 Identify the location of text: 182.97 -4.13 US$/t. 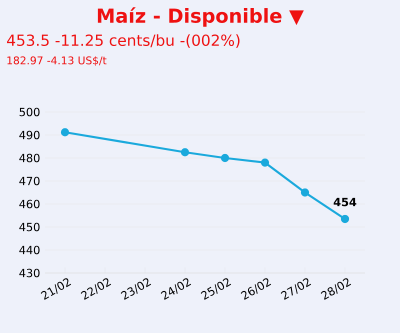
(56, 61).